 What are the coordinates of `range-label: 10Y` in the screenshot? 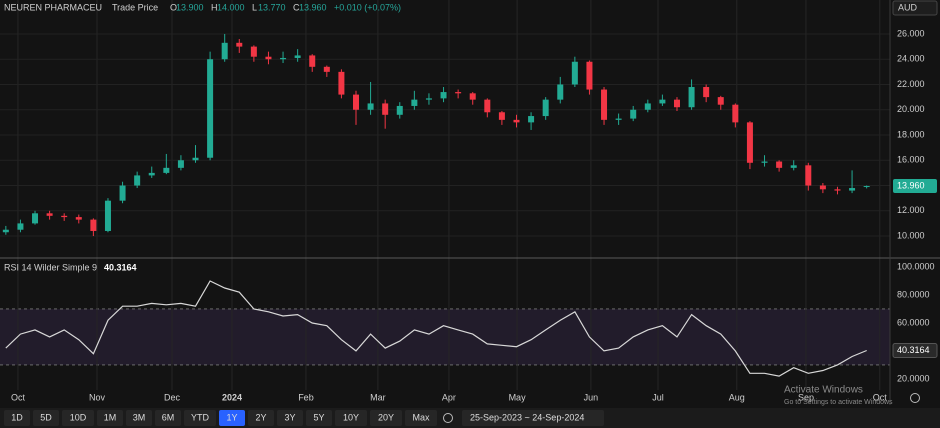 It's located at (351, 417).